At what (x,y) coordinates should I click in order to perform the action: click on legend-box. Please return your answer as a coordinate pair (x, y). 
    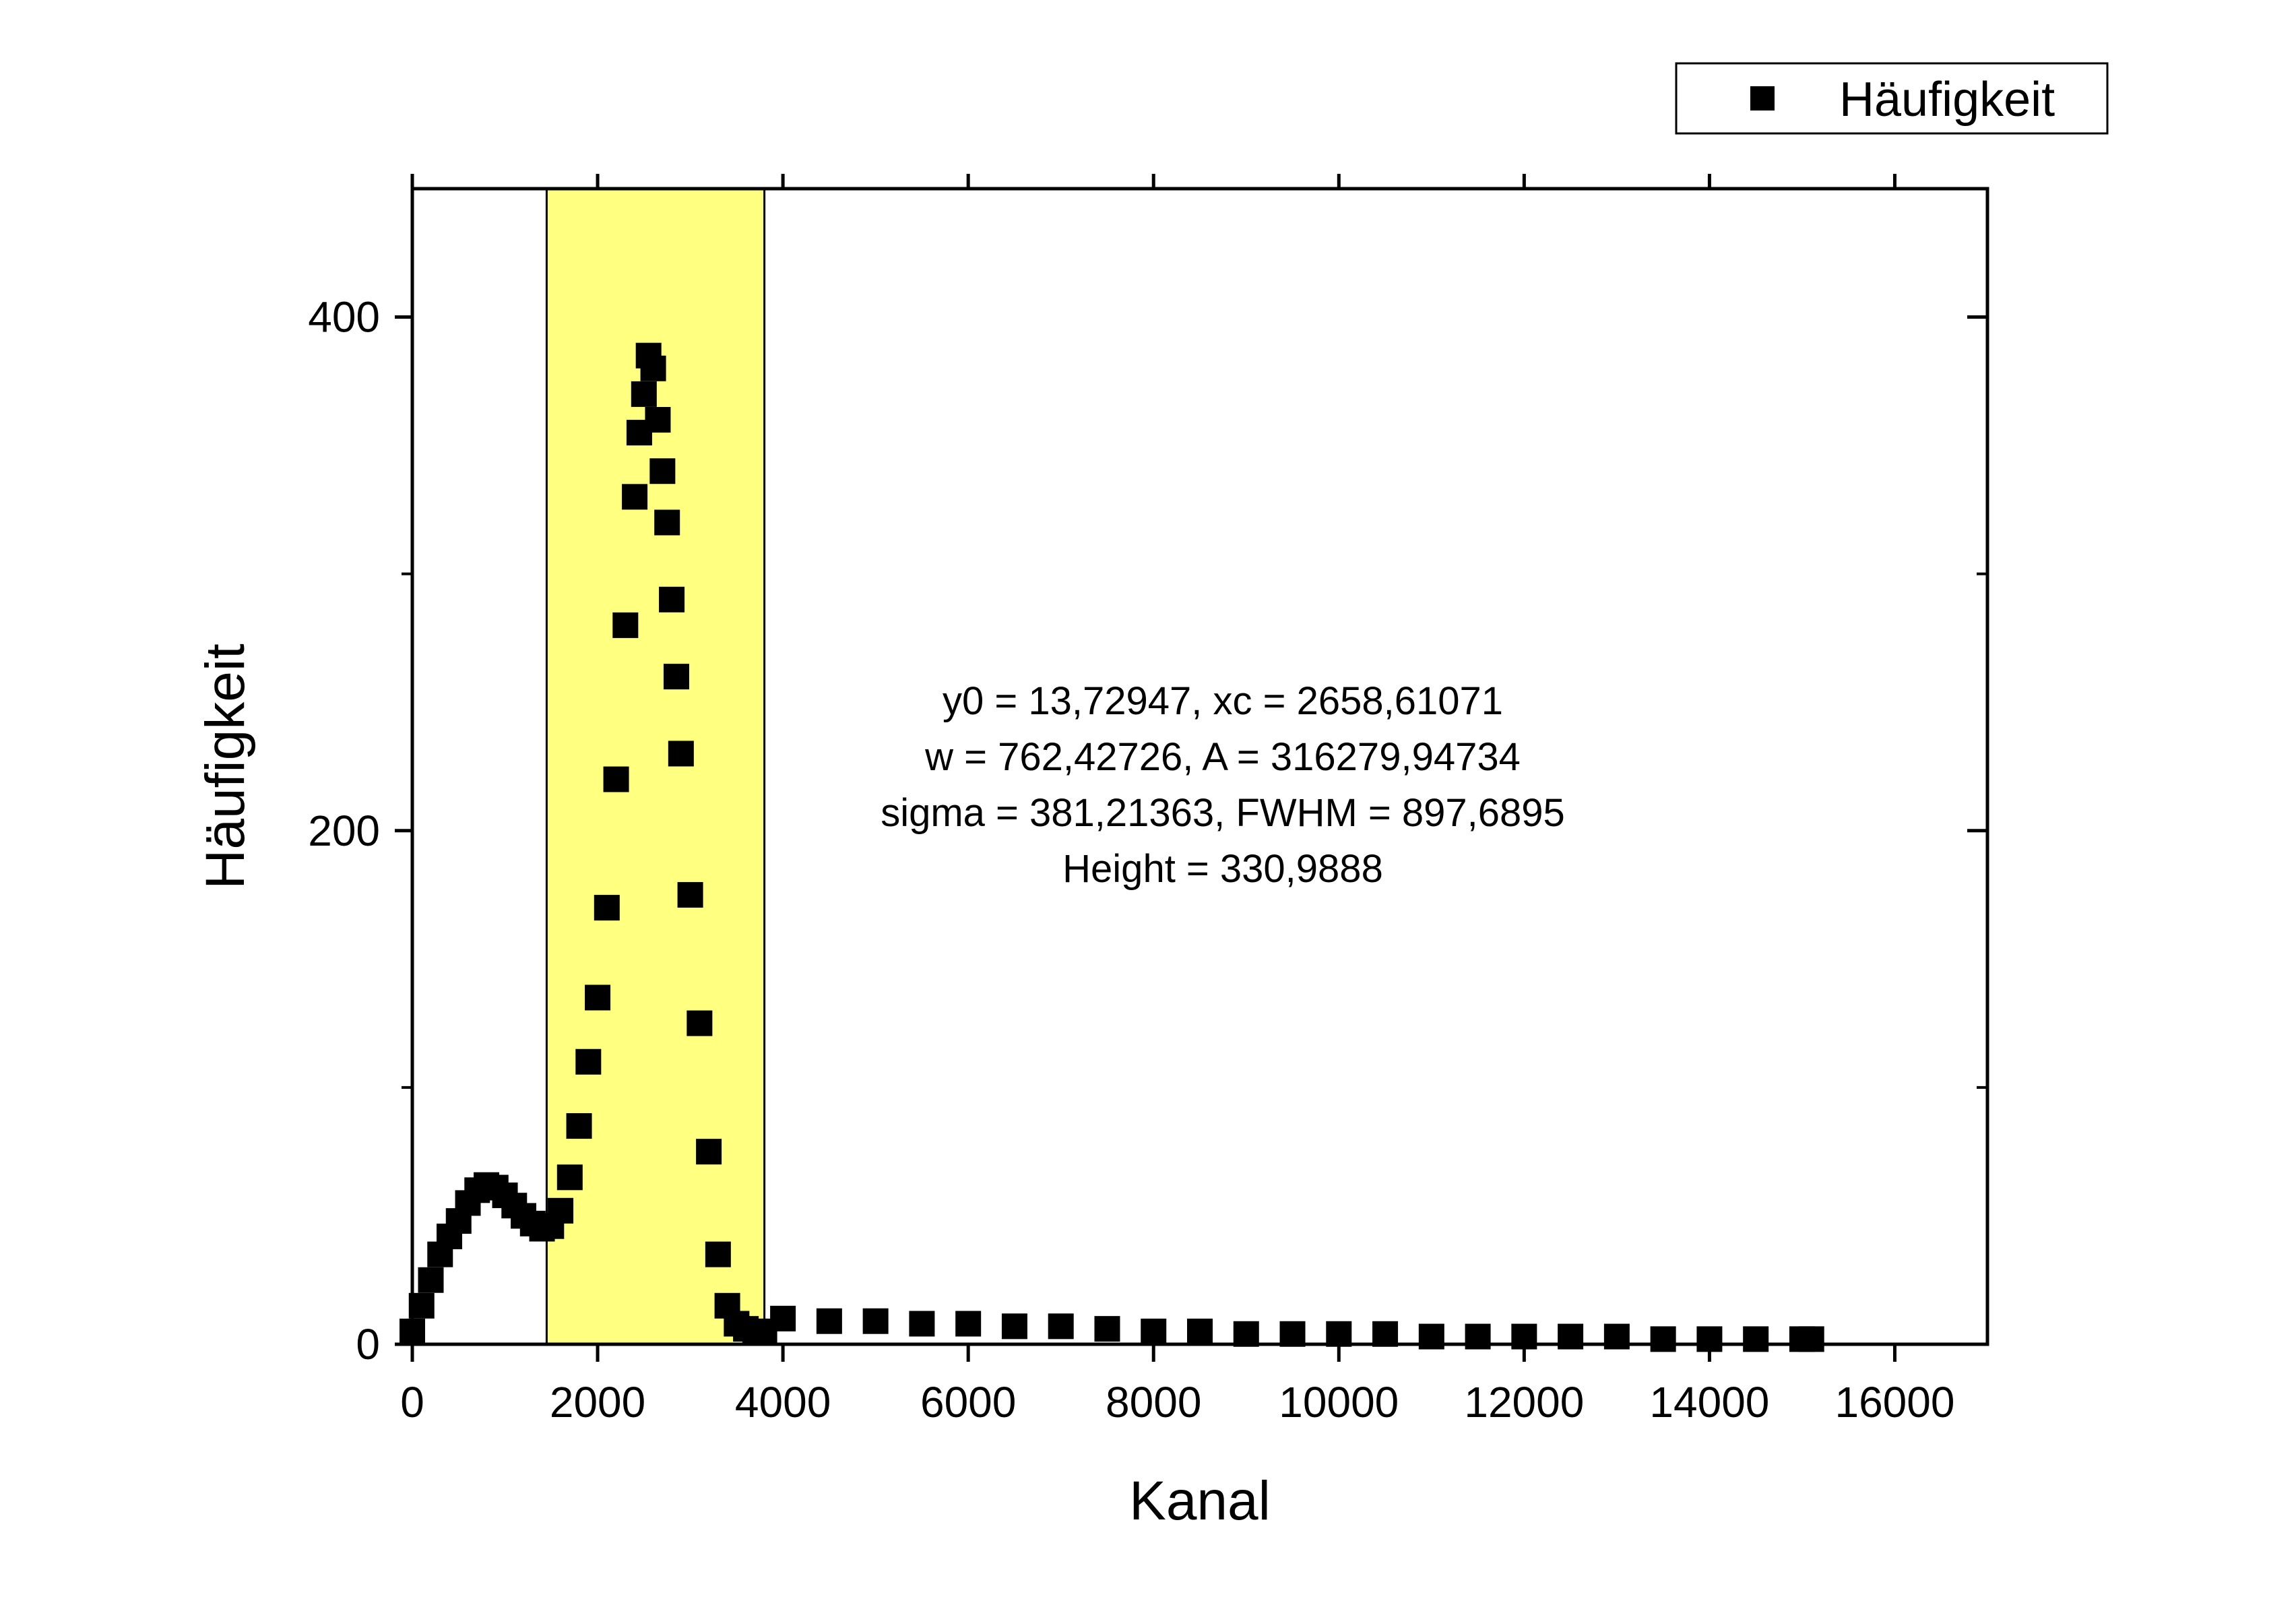
    Looking at the image, I should click on (1892, 98).